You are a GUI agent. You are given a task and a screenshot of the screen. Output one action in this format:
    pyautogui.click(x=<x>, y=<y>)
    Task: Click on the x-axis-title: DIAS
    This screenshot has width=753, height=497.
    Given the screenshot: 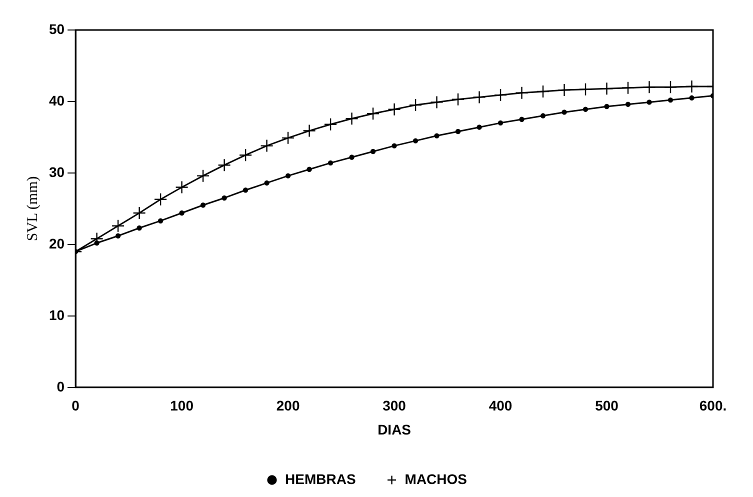 What is the action you would take?
    pyautogui.click(x=395, y=429)
    